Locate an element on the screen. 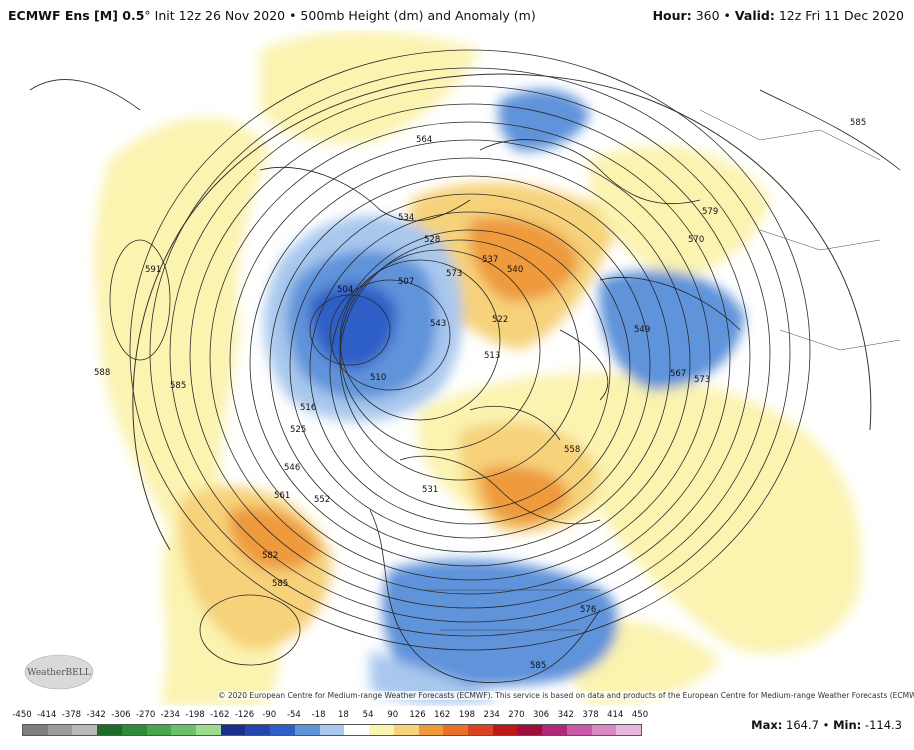 Image resolution: width=914 pixels, height=750 pixels. contour-label: 570 is located at coordinates (696, 240).